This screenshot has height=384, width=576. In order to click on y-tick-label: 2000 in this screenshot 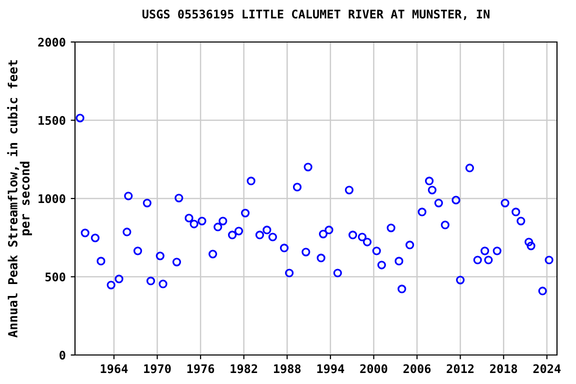, I will do `click(52, 42)`.